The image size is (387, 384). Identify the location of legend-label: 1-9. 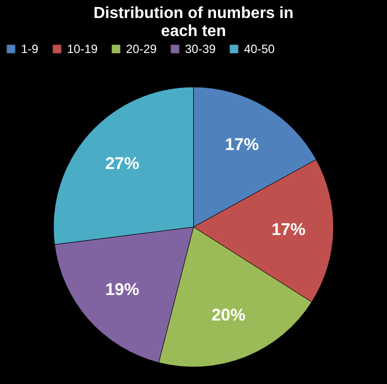
(30, 49).